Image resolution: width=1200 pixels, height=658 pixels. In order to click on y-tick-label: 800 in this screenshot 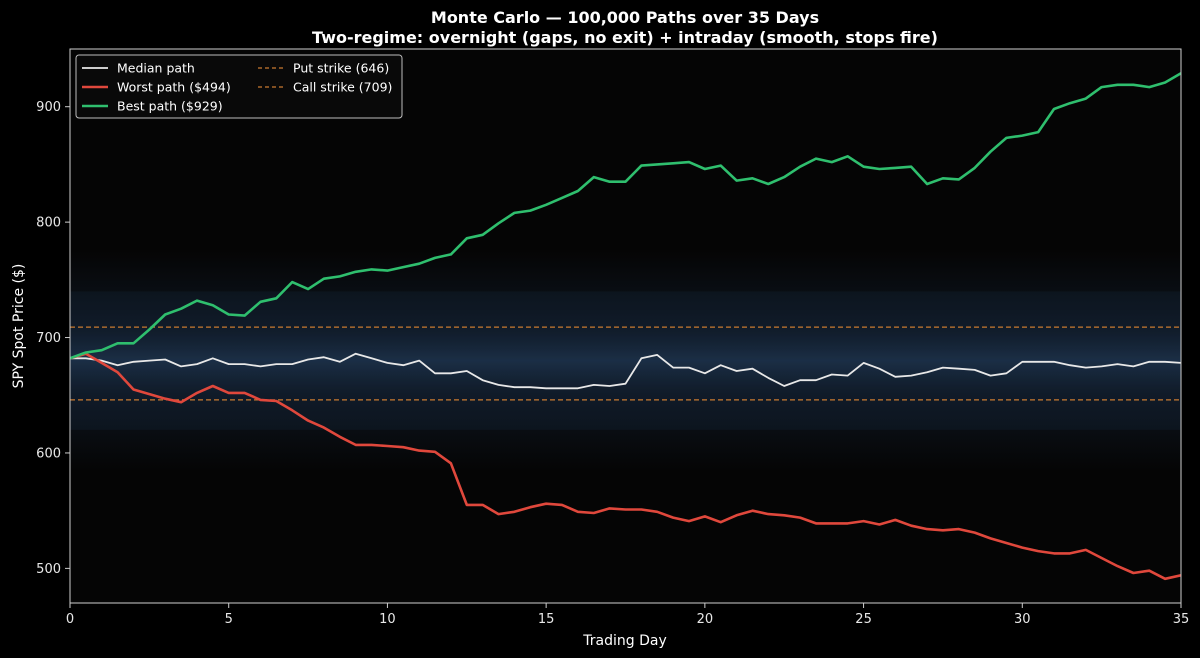, I will do `click(48, 223)`.